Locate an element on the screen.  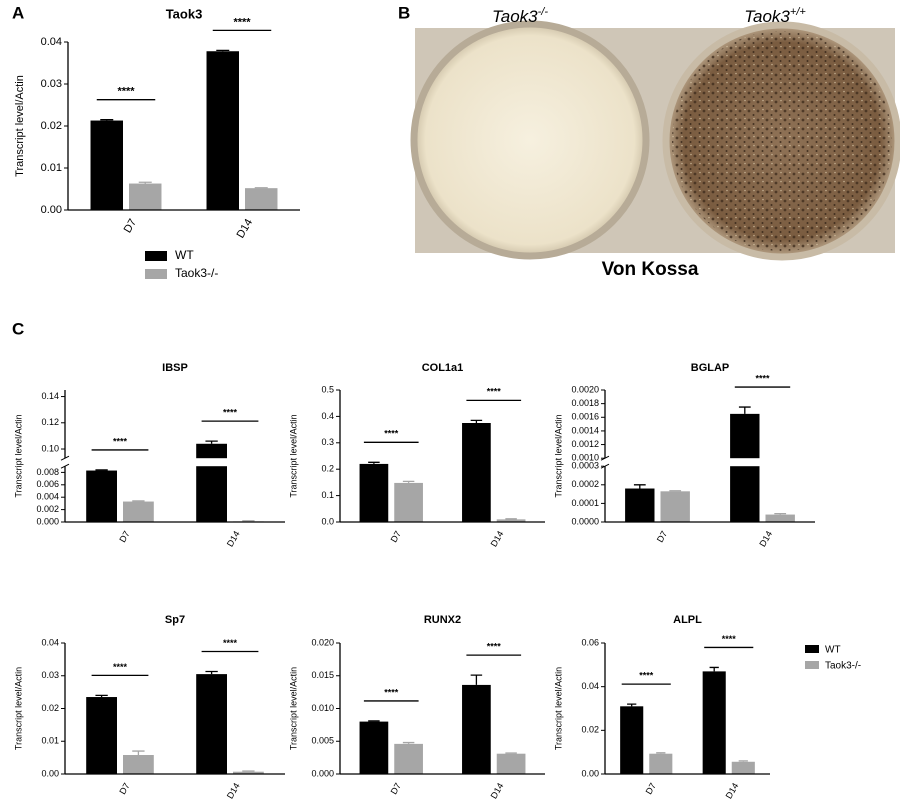
label-base: Taok3 is located at coordinates (515, 16).